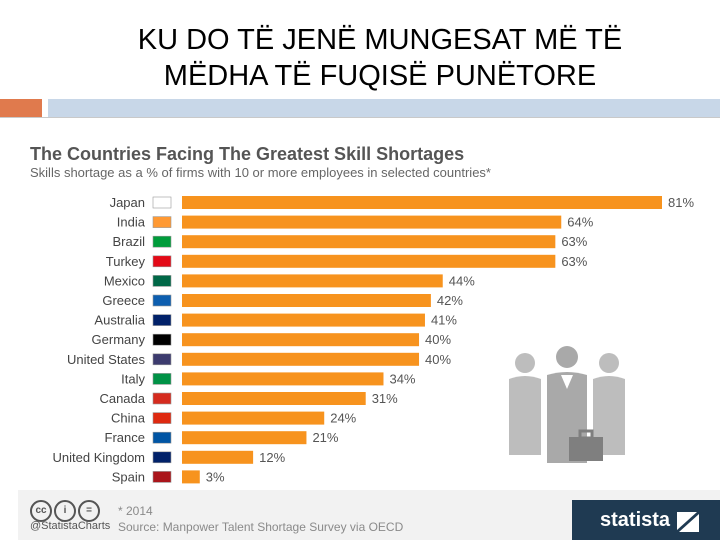 Image resolution: width=720 pixels, height=540 pixels. I want to click on category-label: India, so click(131, 222).